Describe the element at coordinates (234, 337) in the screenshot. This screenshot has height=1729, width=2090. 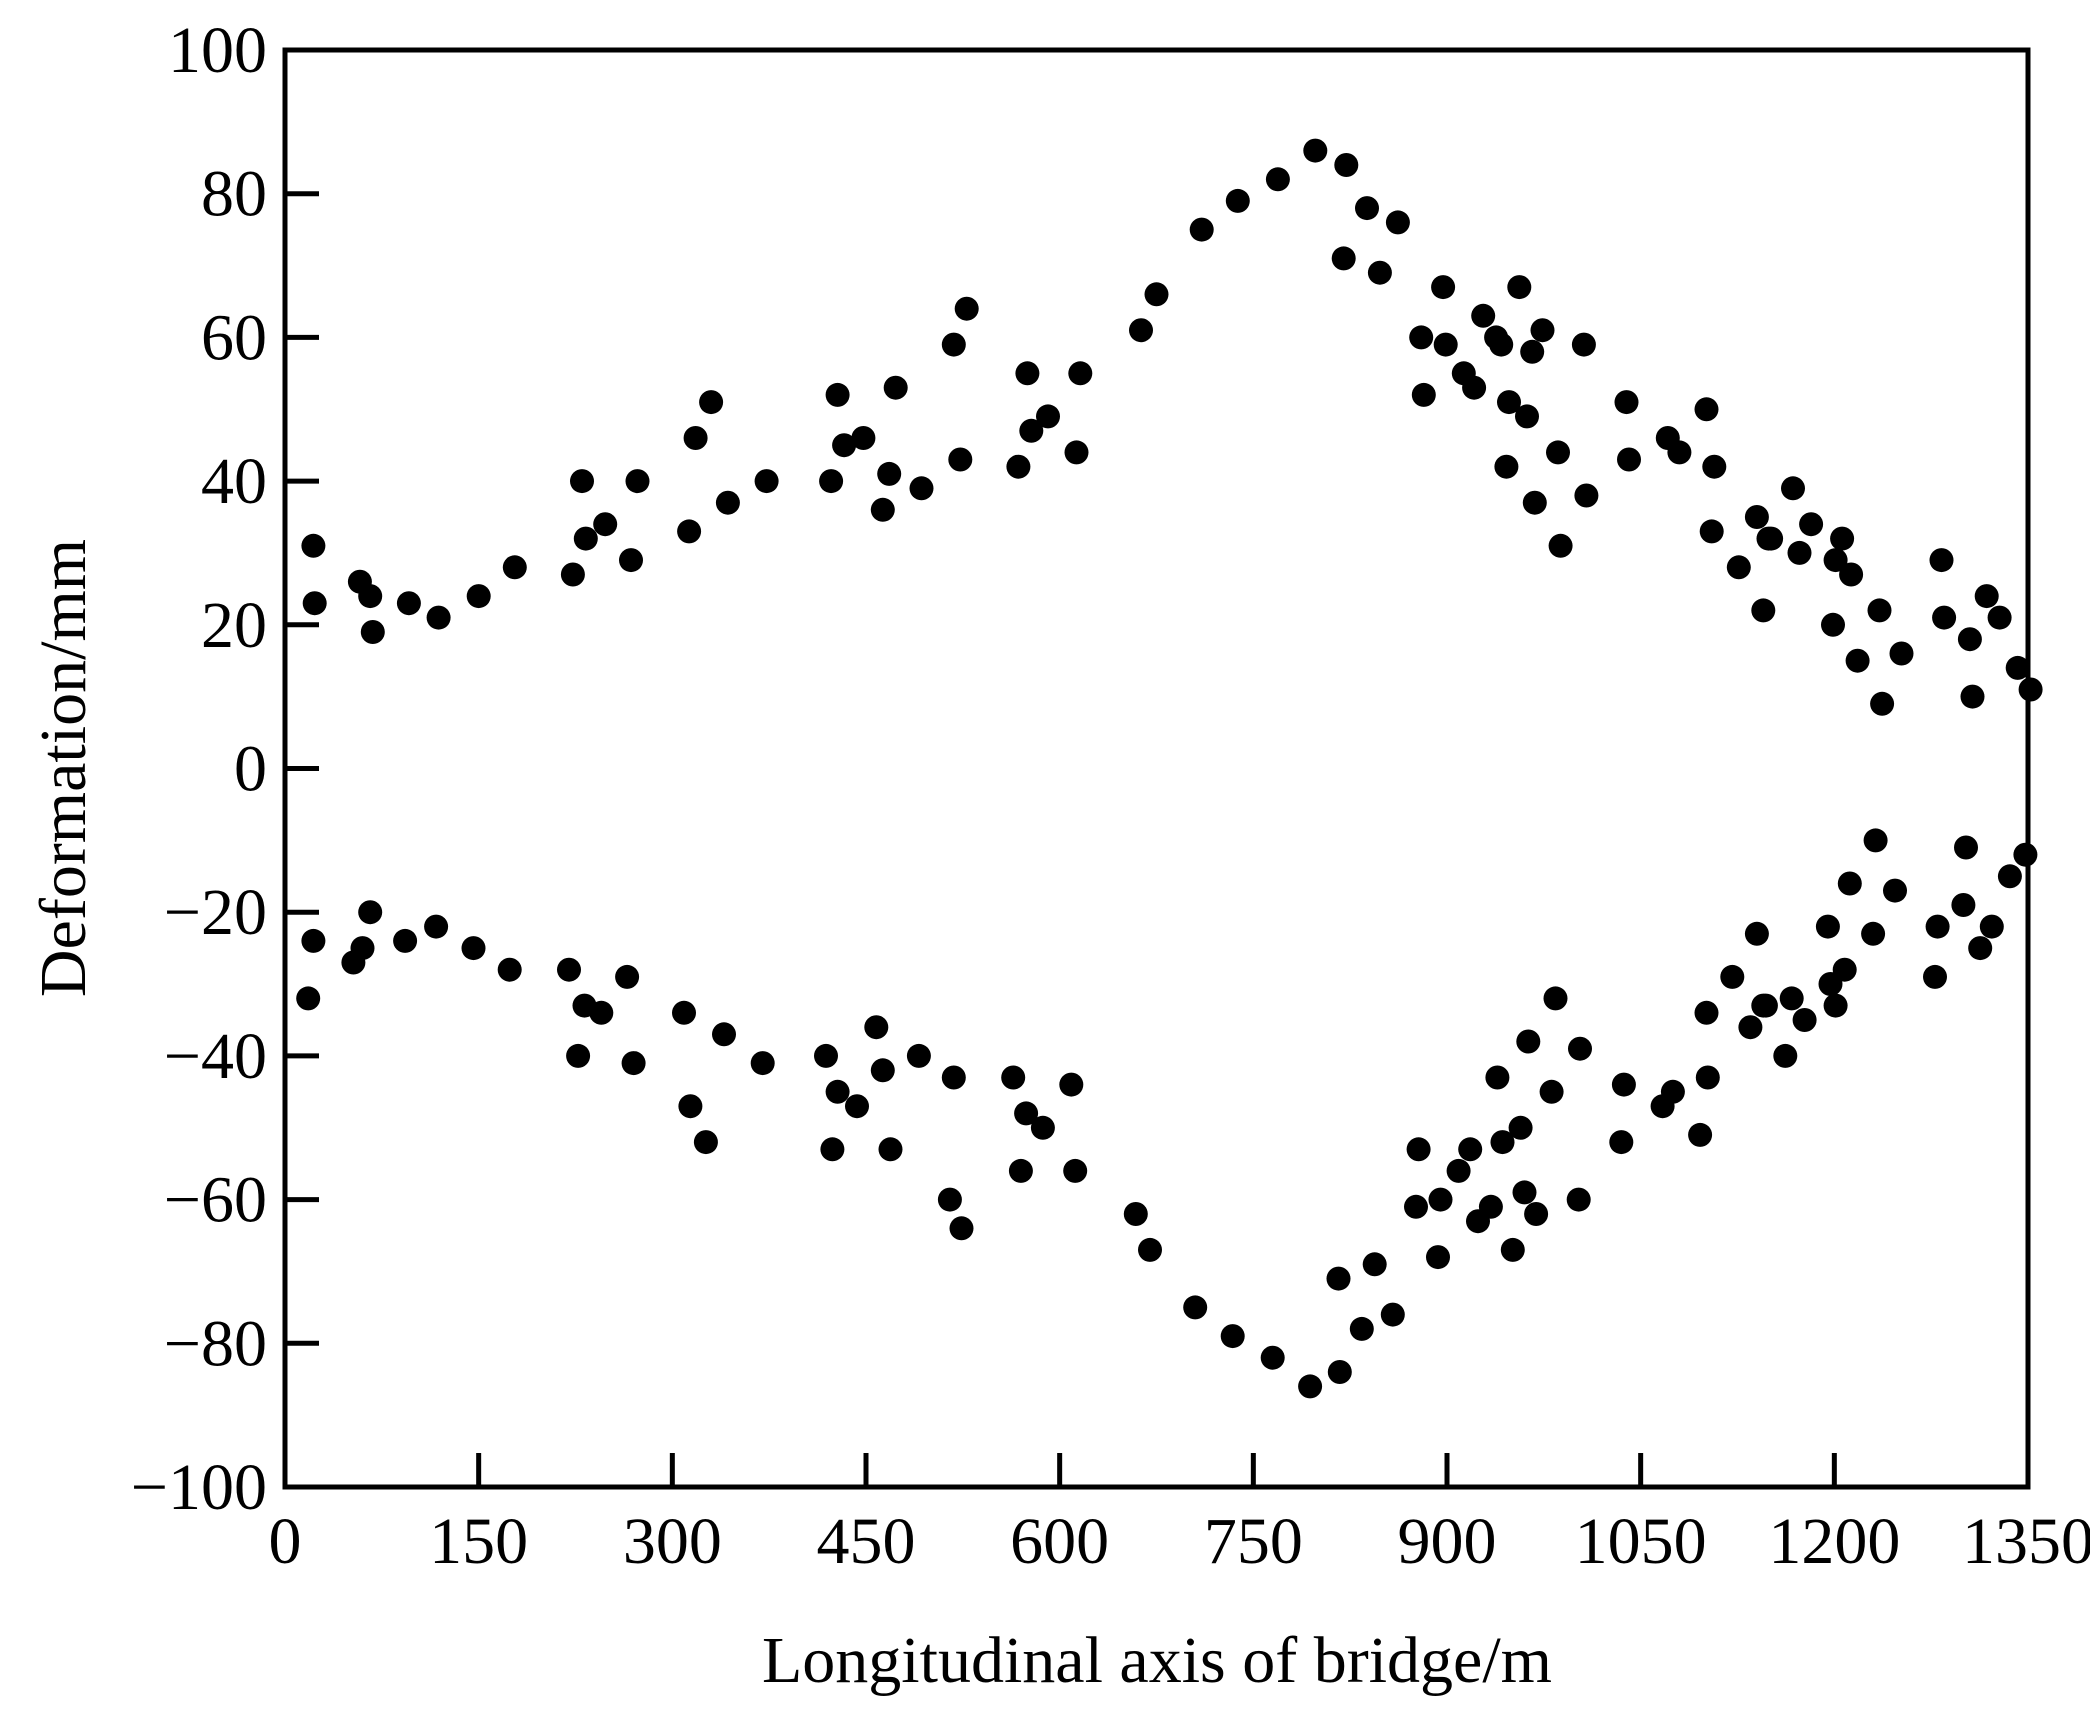
I see `y-tick-label: 60` at that location.